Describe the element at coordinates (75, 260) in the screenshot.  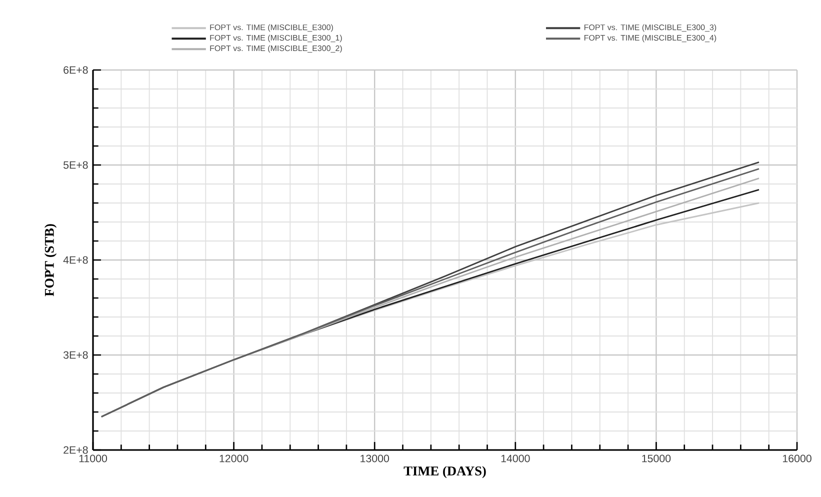
I see `y-tick-label: 4E+8` at that location.